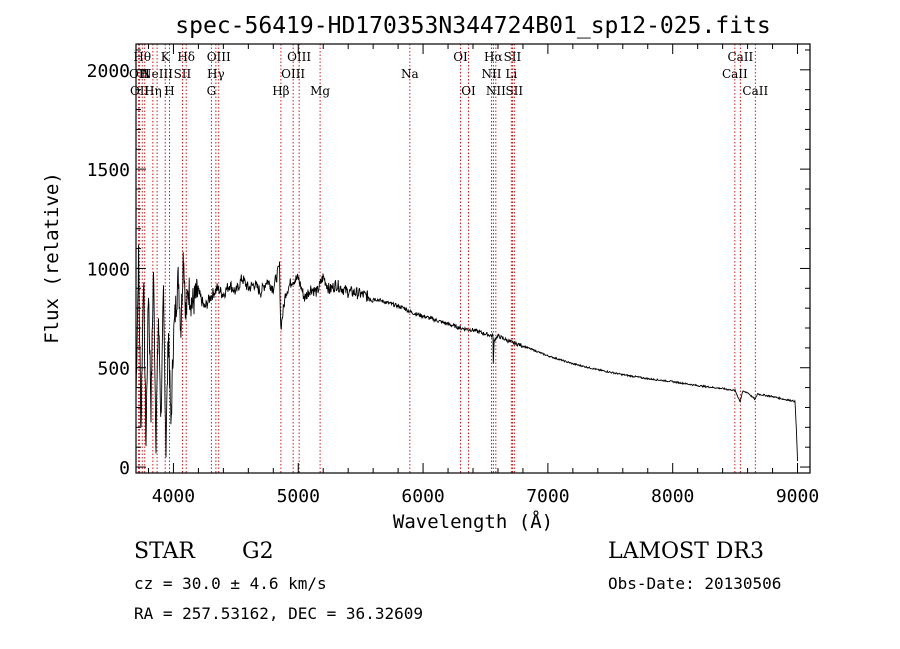 The height and width of the screenshot is (649, 900). I want to click on line-label: Na, so click(410, 74).